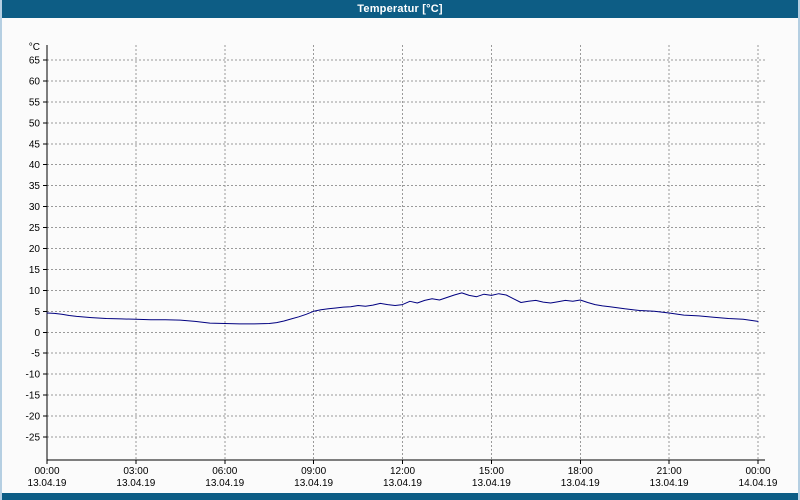 The image size is (800, 500). Describe the element at coordinates (37, 333) in the screenshot. I see `y-tick-label: 0` at that location.